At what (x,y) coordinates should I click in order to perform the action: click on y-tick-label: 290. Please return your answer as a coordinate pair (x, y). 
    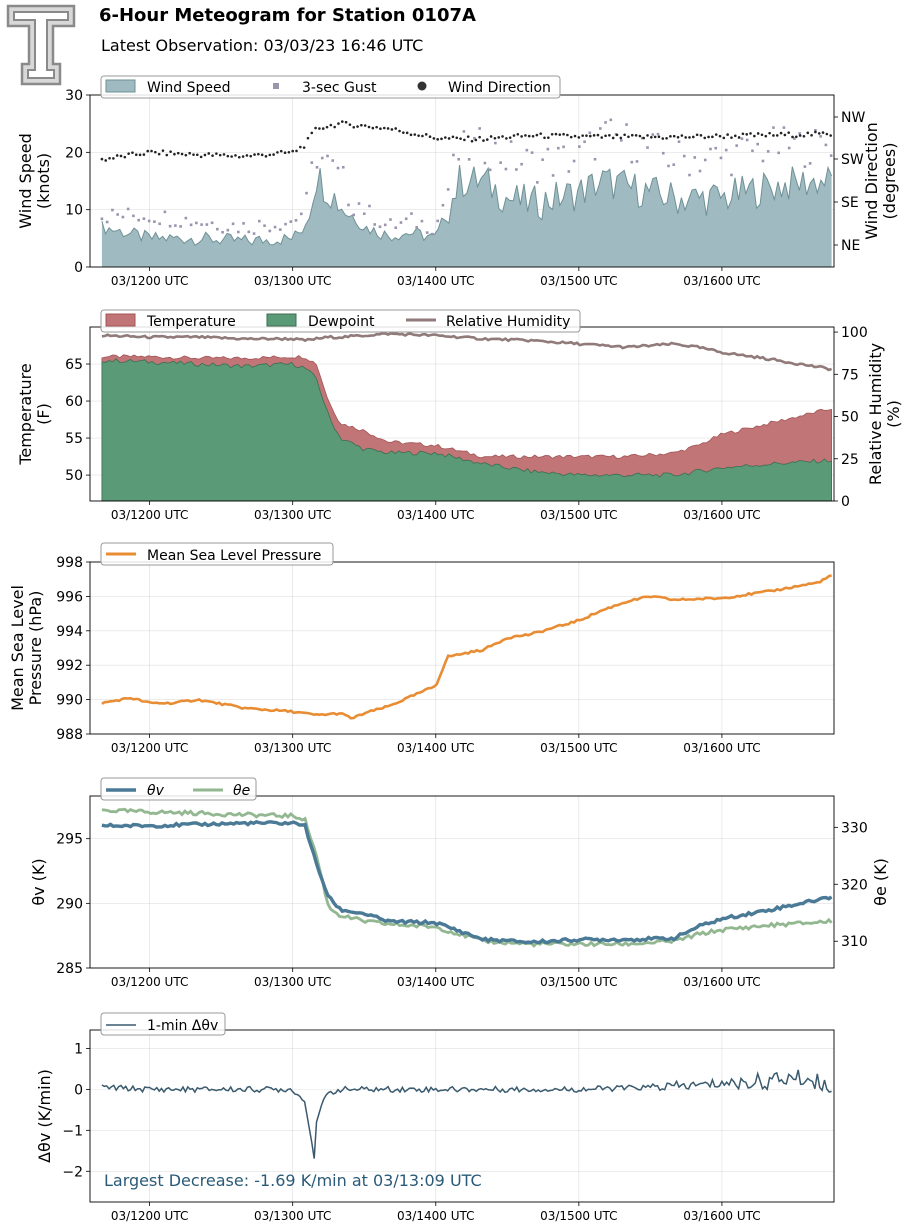
    Looking at the image, I should click on (69, 904).